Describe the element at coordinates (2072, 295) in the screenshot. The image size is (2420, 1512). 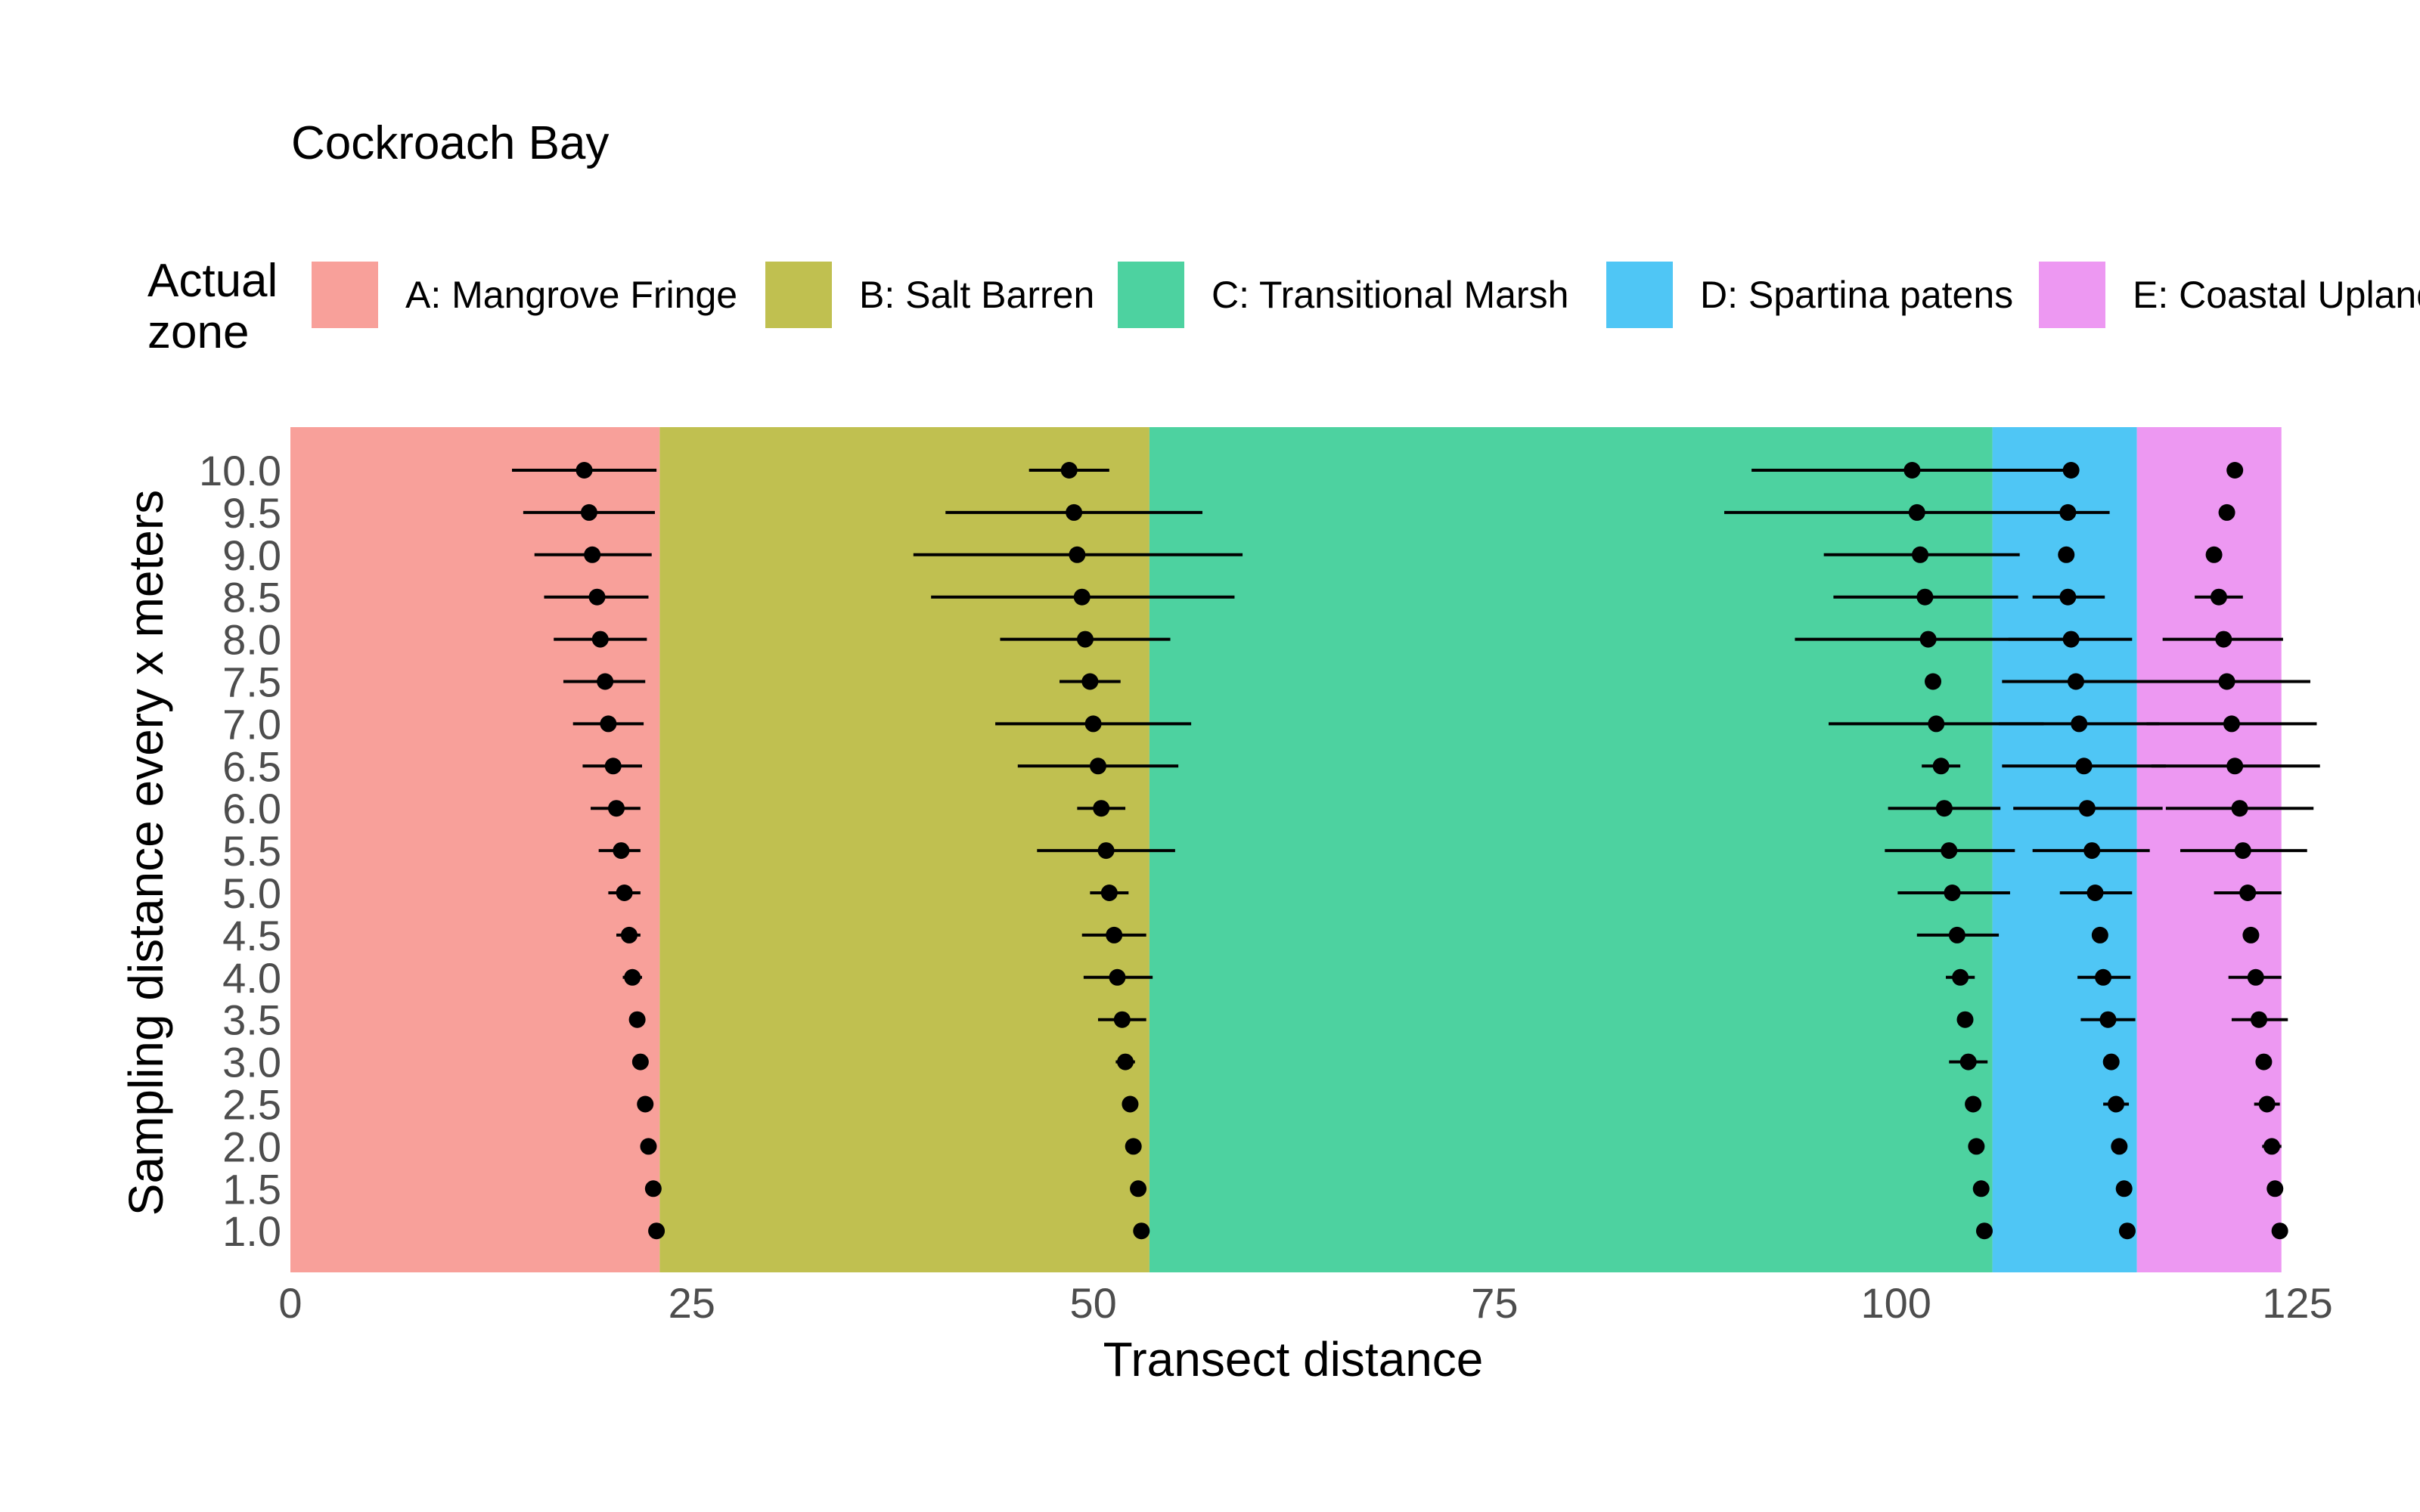
I see `legend-swatch-e` at that location.